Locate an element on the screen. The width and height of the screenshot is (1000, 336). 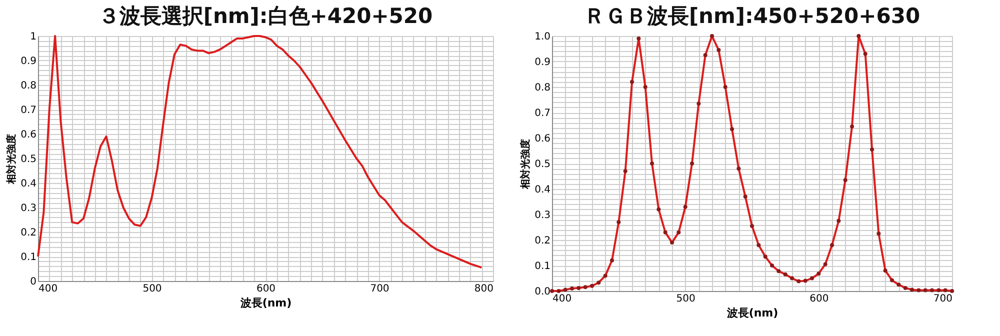
chart-title: ３波長選択[nm]:白色+420+520 is located at coordinates (265, 16).